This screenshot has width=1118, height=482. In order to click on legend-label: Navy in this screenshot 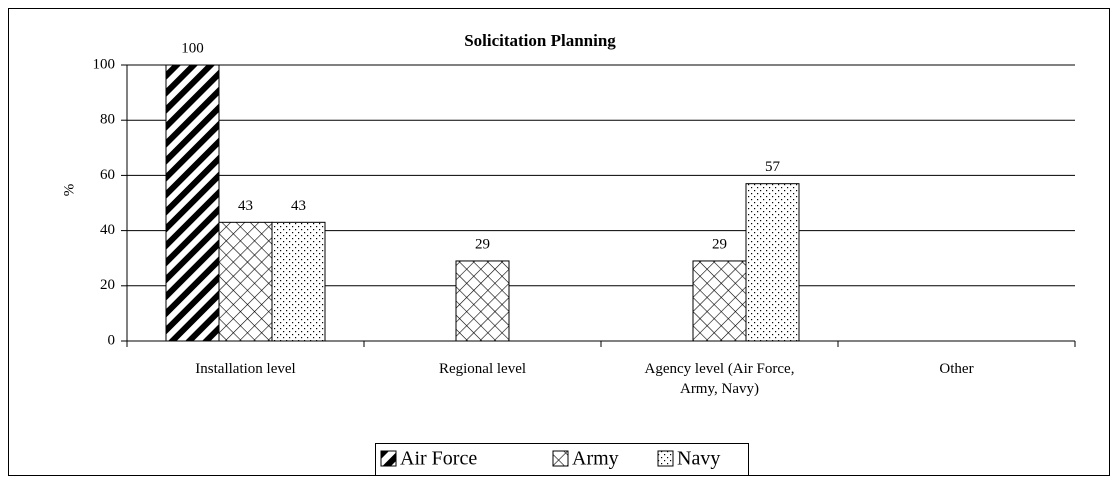, I will do `click(698, 459)`.